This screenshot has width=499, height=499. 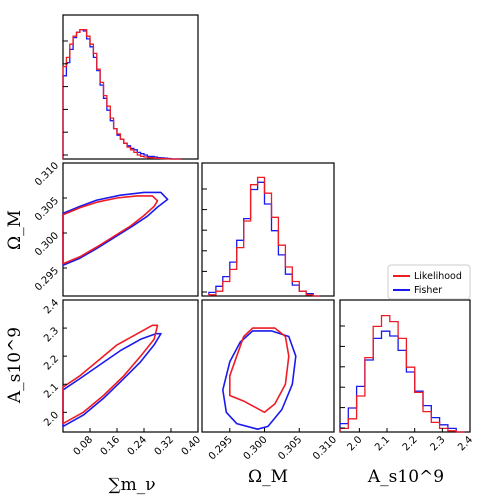 What do you see at coordinates (259, 370) in the screenshot?
I see `contour-As_vs_om-likelihood` at bounding box center [259, 370].